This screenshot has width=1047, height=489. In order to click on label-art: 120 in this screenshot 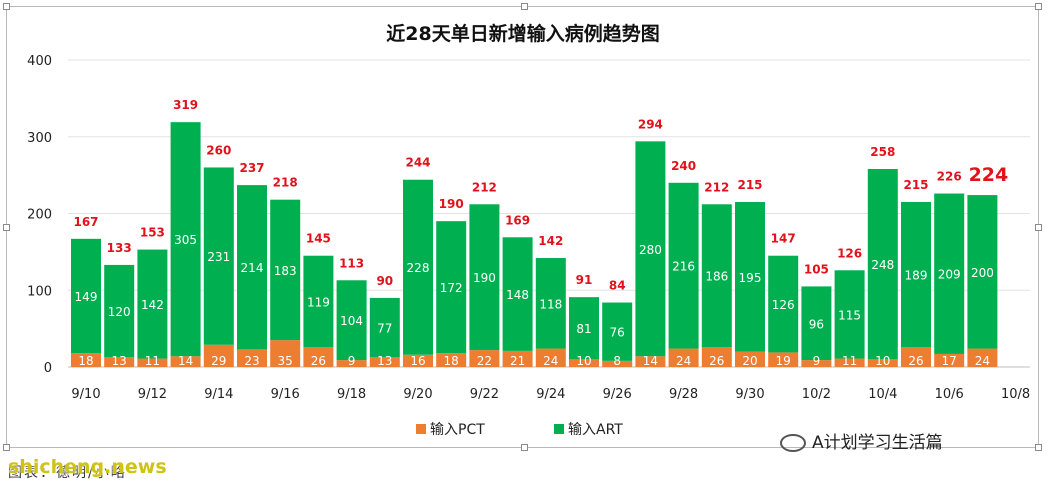, I will do `click(119, 312)`.